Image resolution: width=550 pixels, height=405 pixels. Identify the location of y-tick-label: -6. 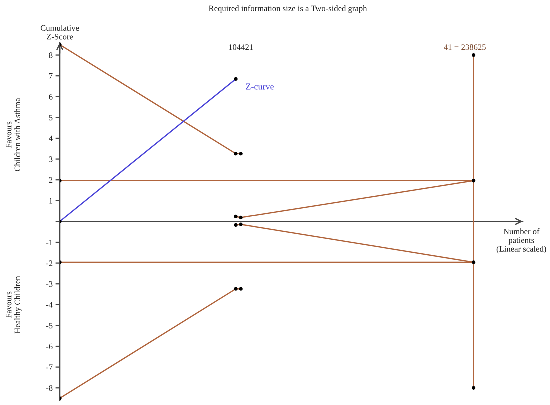
(49, 347).